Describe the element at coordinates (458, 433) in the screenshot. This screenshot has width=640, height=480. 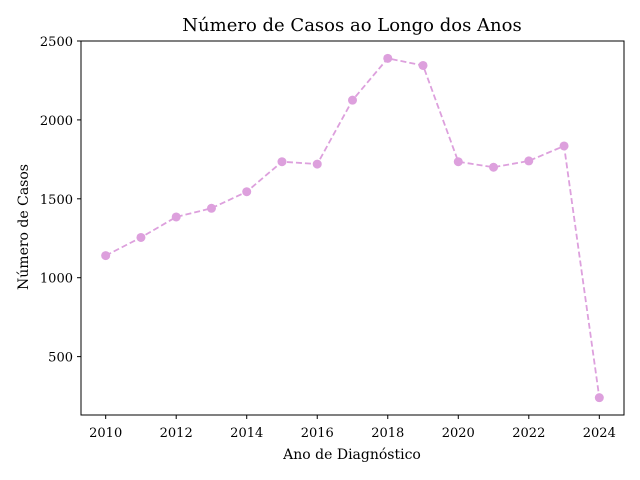
I see `x-tick-label: 2020` at that location.